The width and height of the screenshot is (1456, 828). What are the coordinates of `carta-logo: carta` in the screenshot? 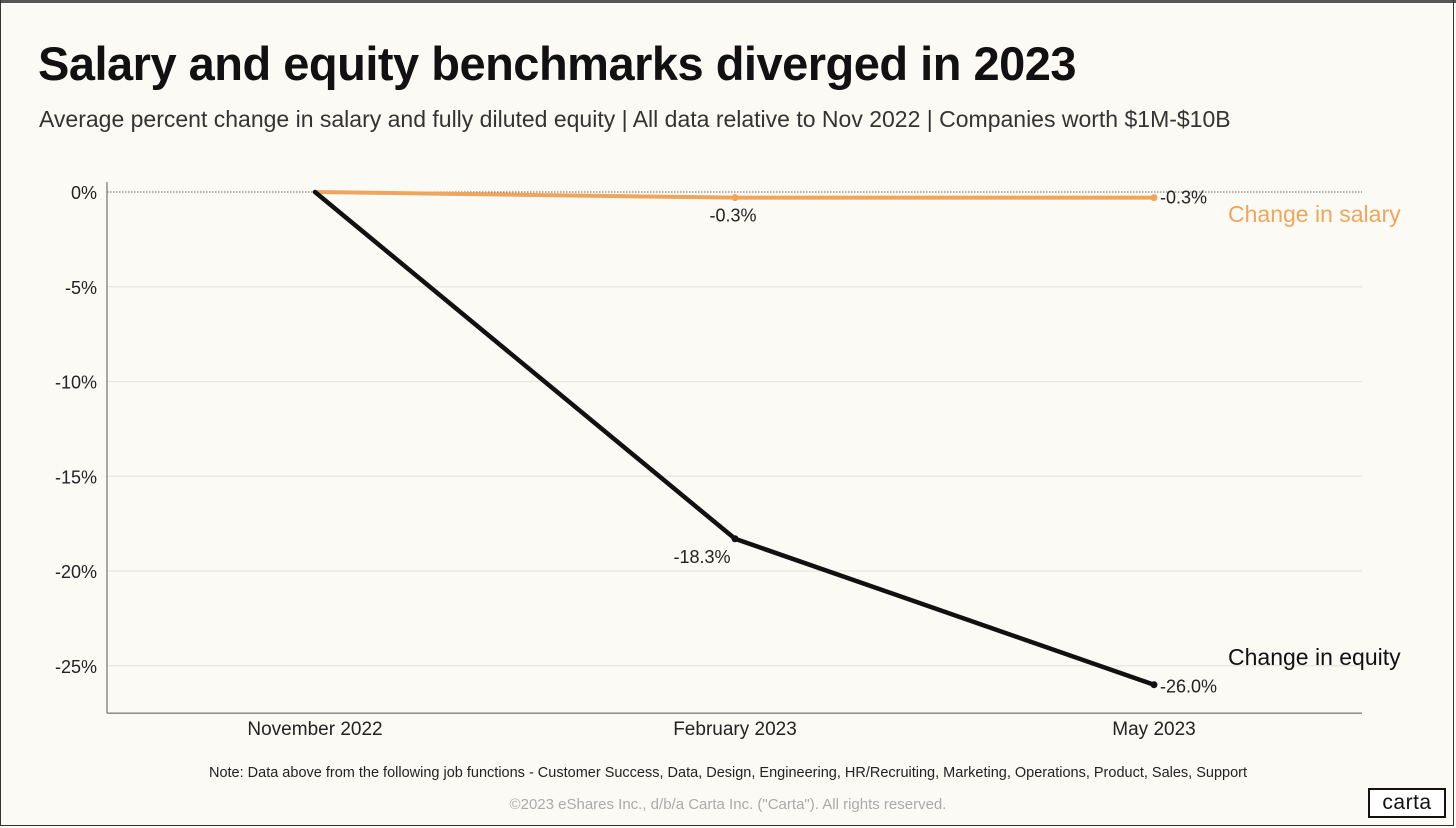 It's located at (1407, 803).